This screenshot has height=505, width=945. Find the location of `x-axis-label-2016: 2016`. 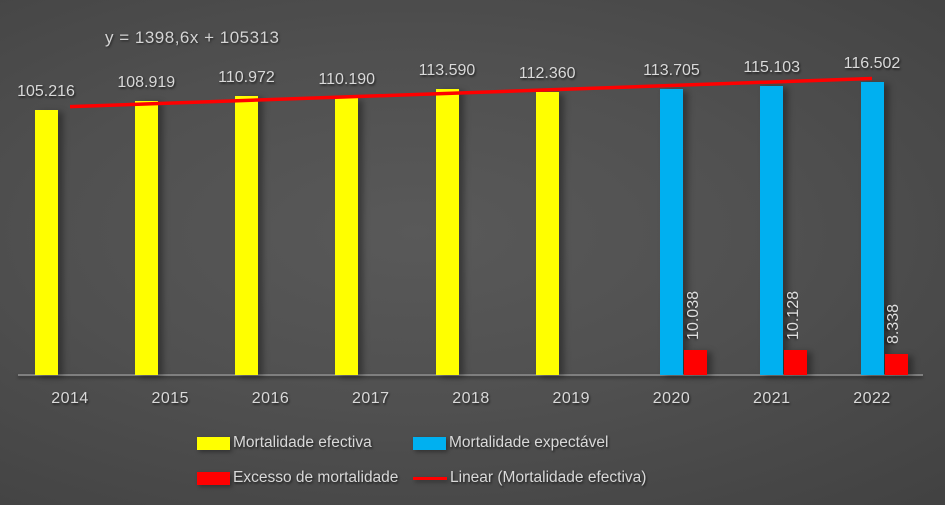

x-axis-label-2016: 2016 is located at coordinates (270, 398).